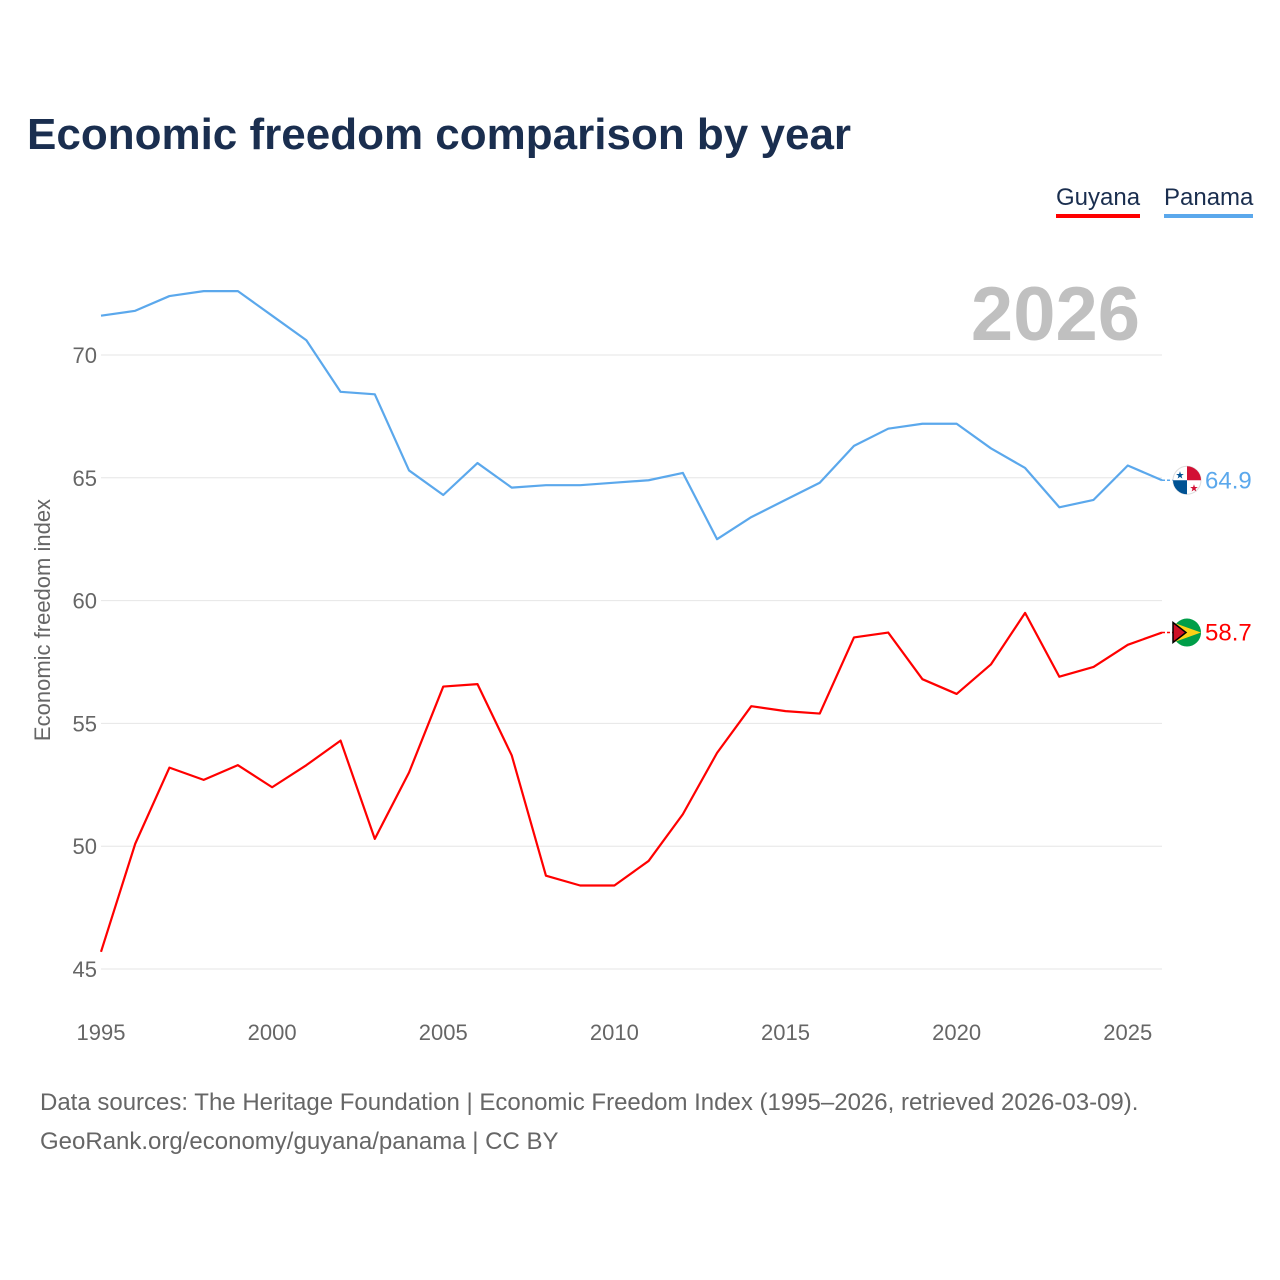 The width and height of the screenshot is (1280, 1280). I want to click on legend-panama: Panama, so click(1209, 201).